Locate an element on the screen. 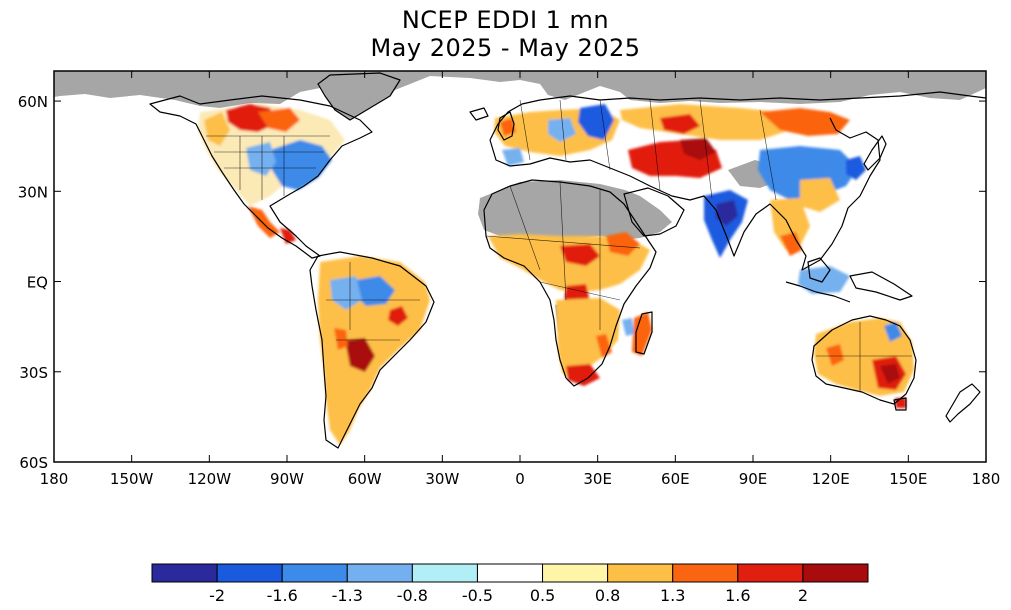 This screenshot has width=1011, height=610. x-tick-label: 30E is located at coordinates (597, 479).